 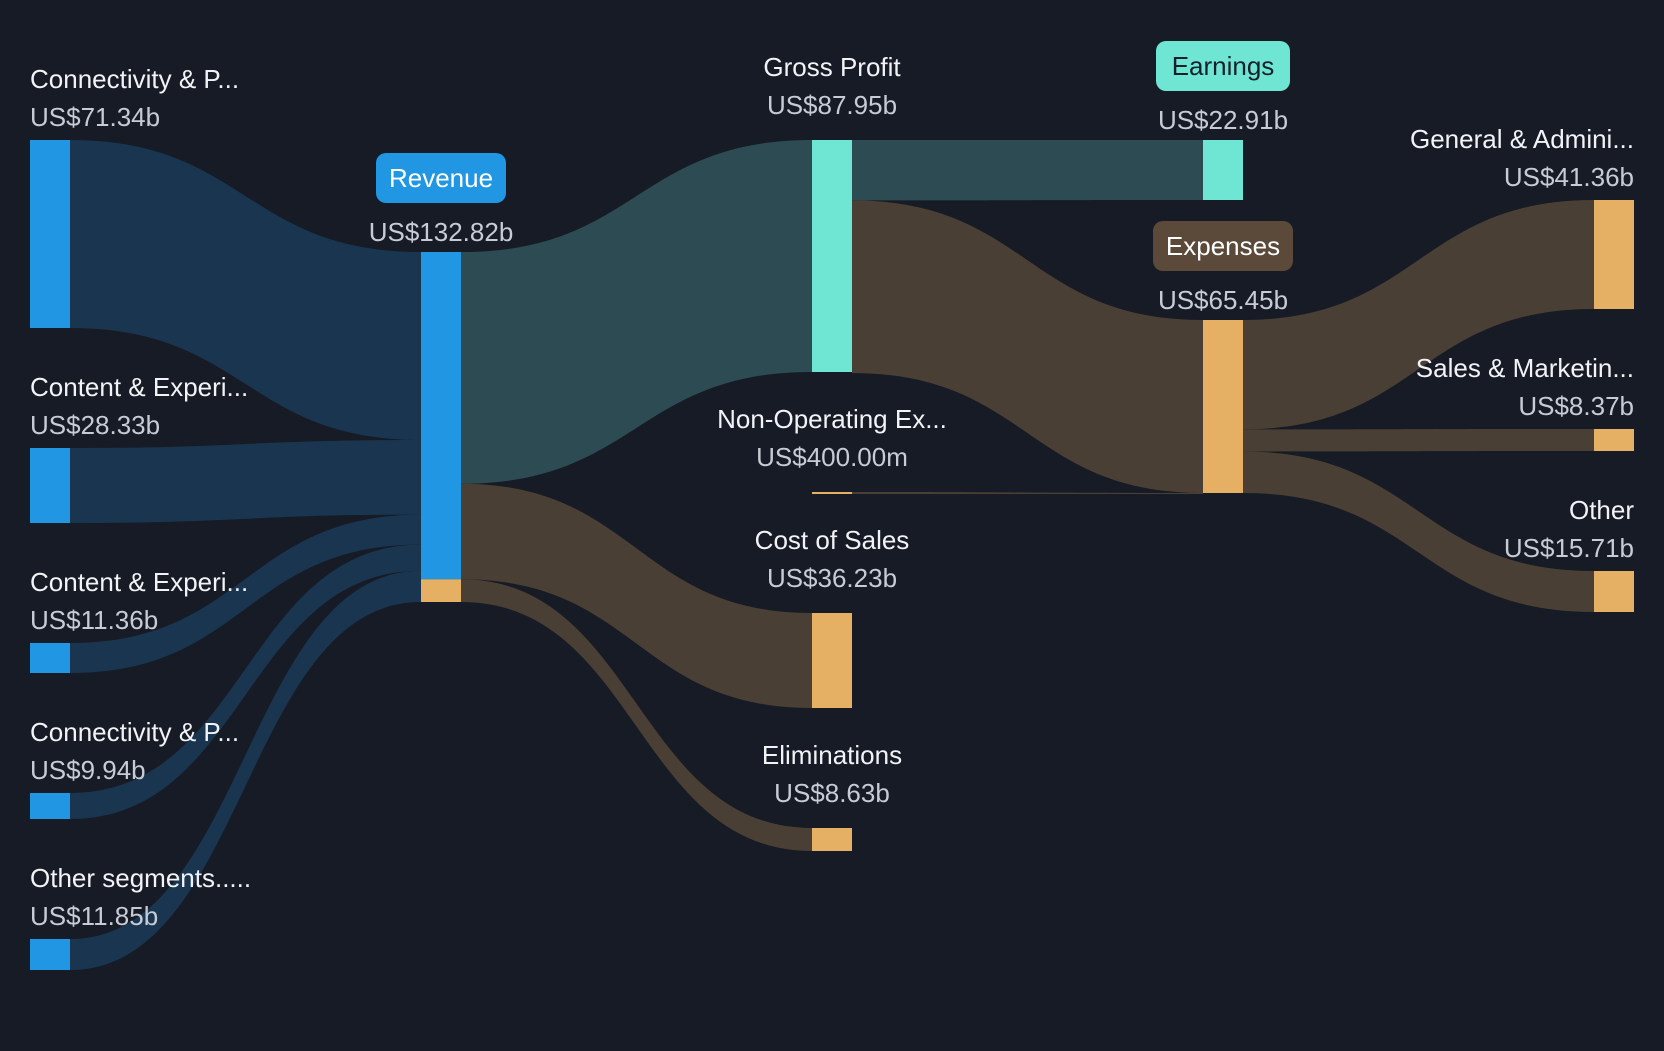 I want to click on earnings-pill, so click(x=1223, y=66).